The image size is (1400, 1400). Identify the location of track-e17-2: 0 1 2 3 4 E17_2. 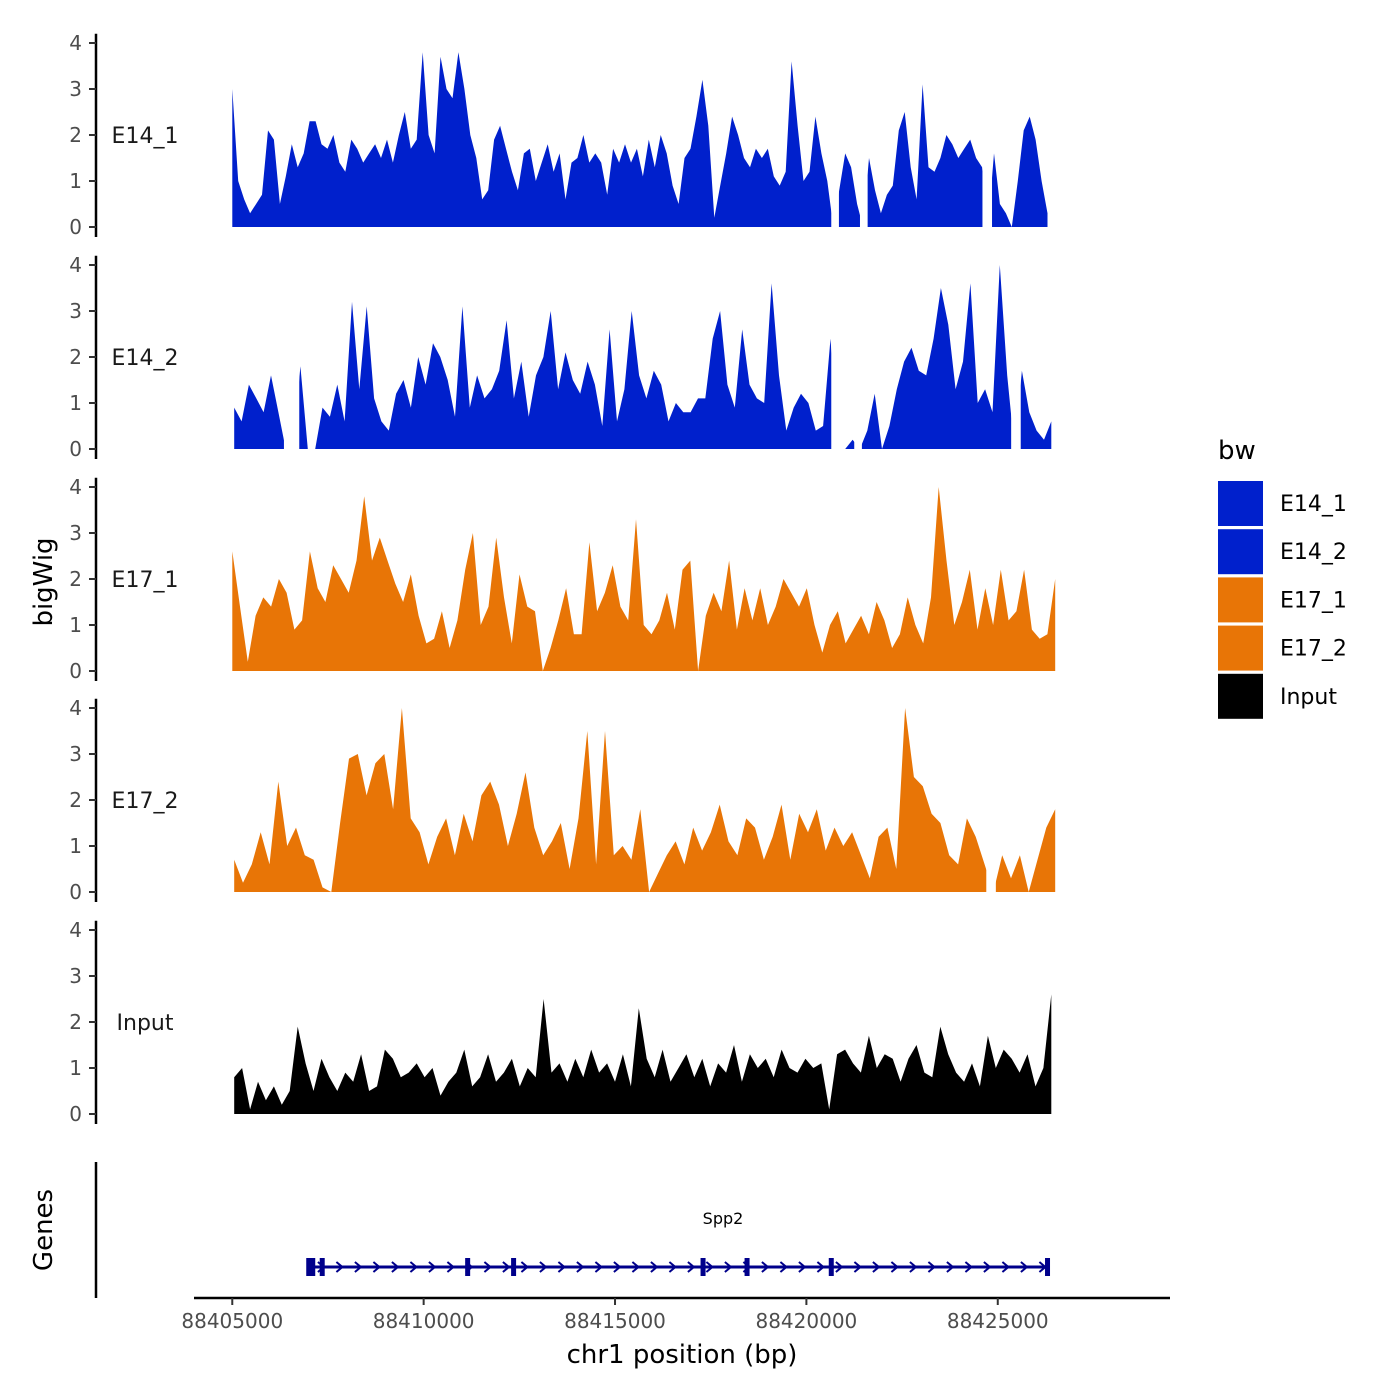
(562, 800).